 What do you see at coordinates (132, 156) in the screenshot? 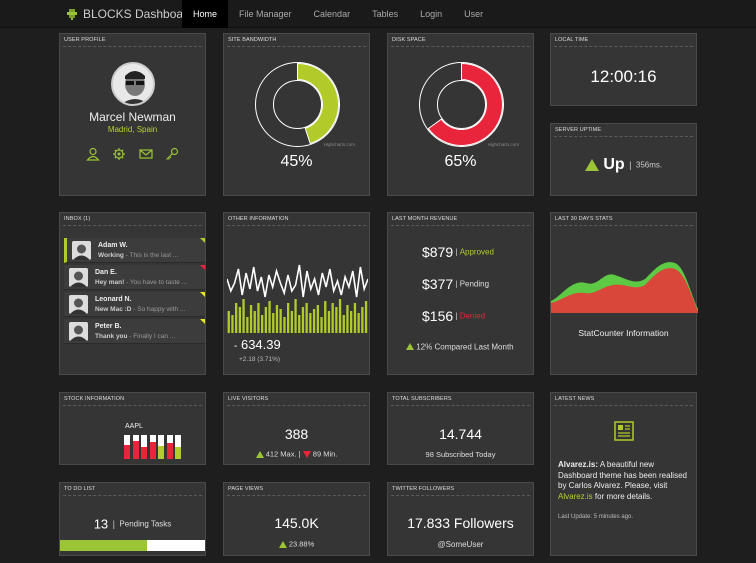
I see `profile-actions` at bounding box center [132, 156].